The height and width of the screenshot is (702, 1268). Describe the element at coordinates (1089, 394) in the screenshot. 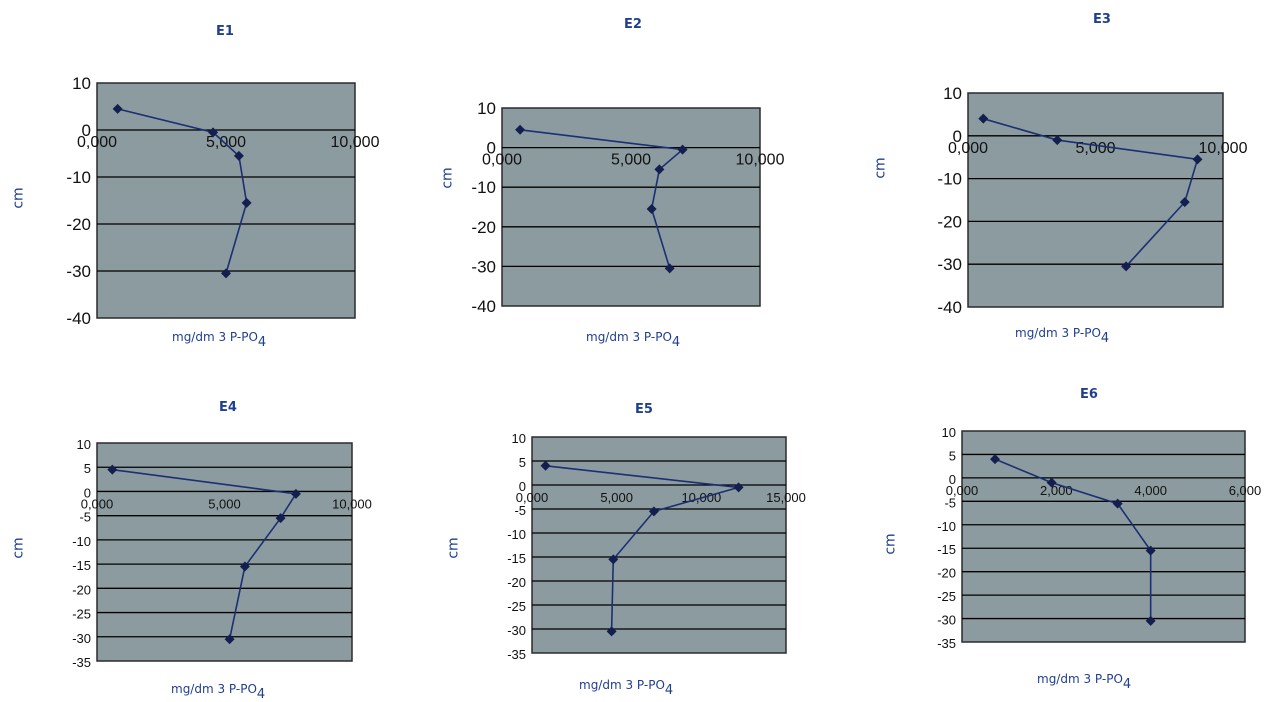

I see `chart-title: E6` at that location.